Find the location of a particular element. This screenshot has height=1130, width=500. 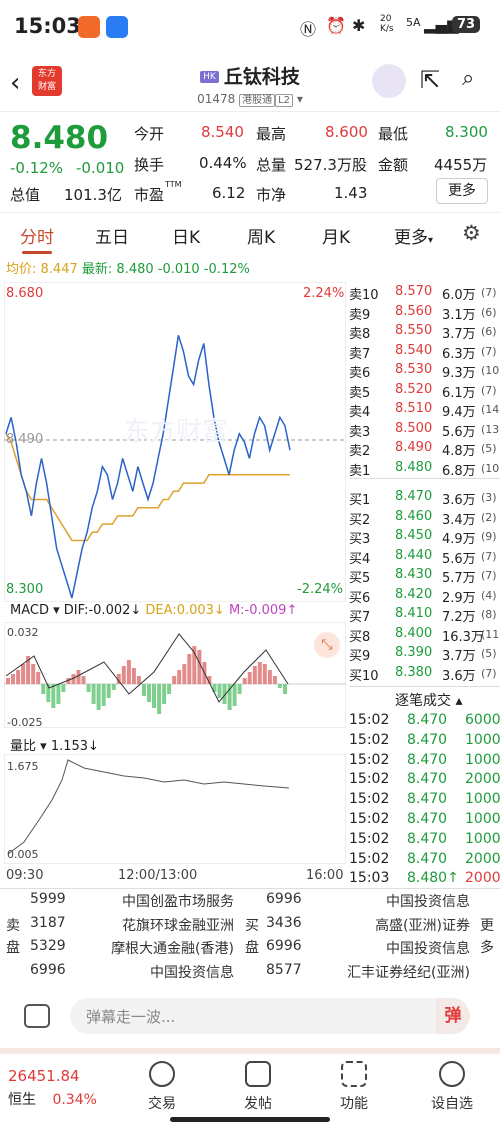

level-count: (9) is located at coordinates (489, 536).